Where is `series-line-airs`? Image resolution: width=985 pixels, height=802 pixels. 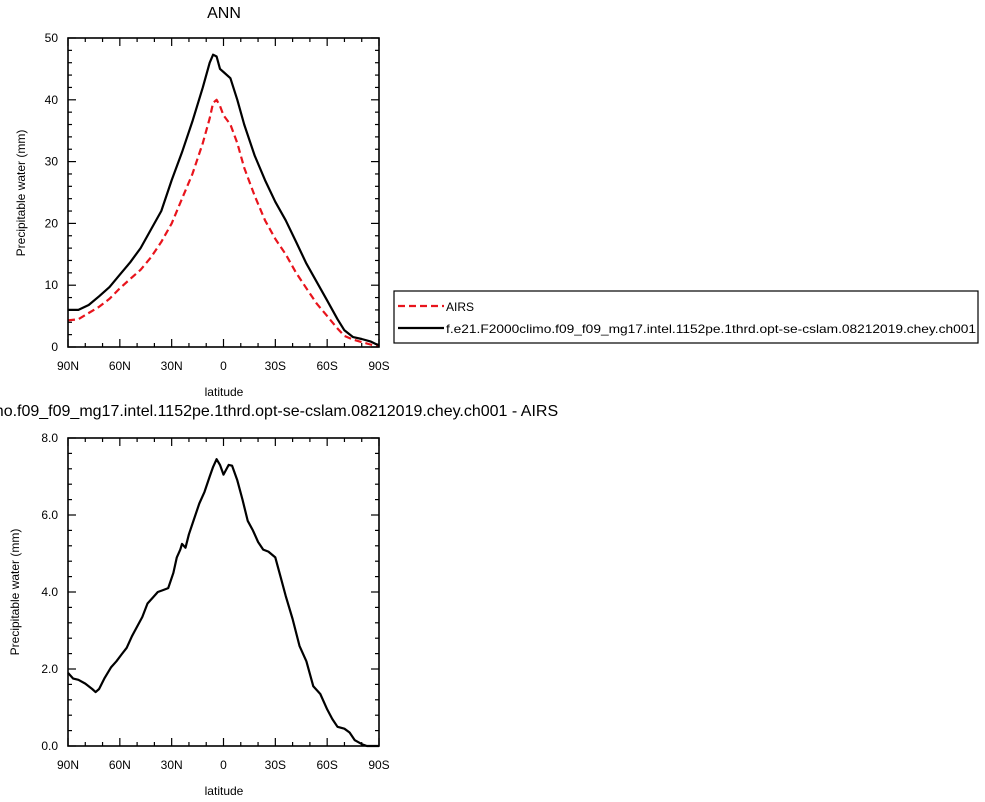
series-line-airs is located at coordinates (223, 223).